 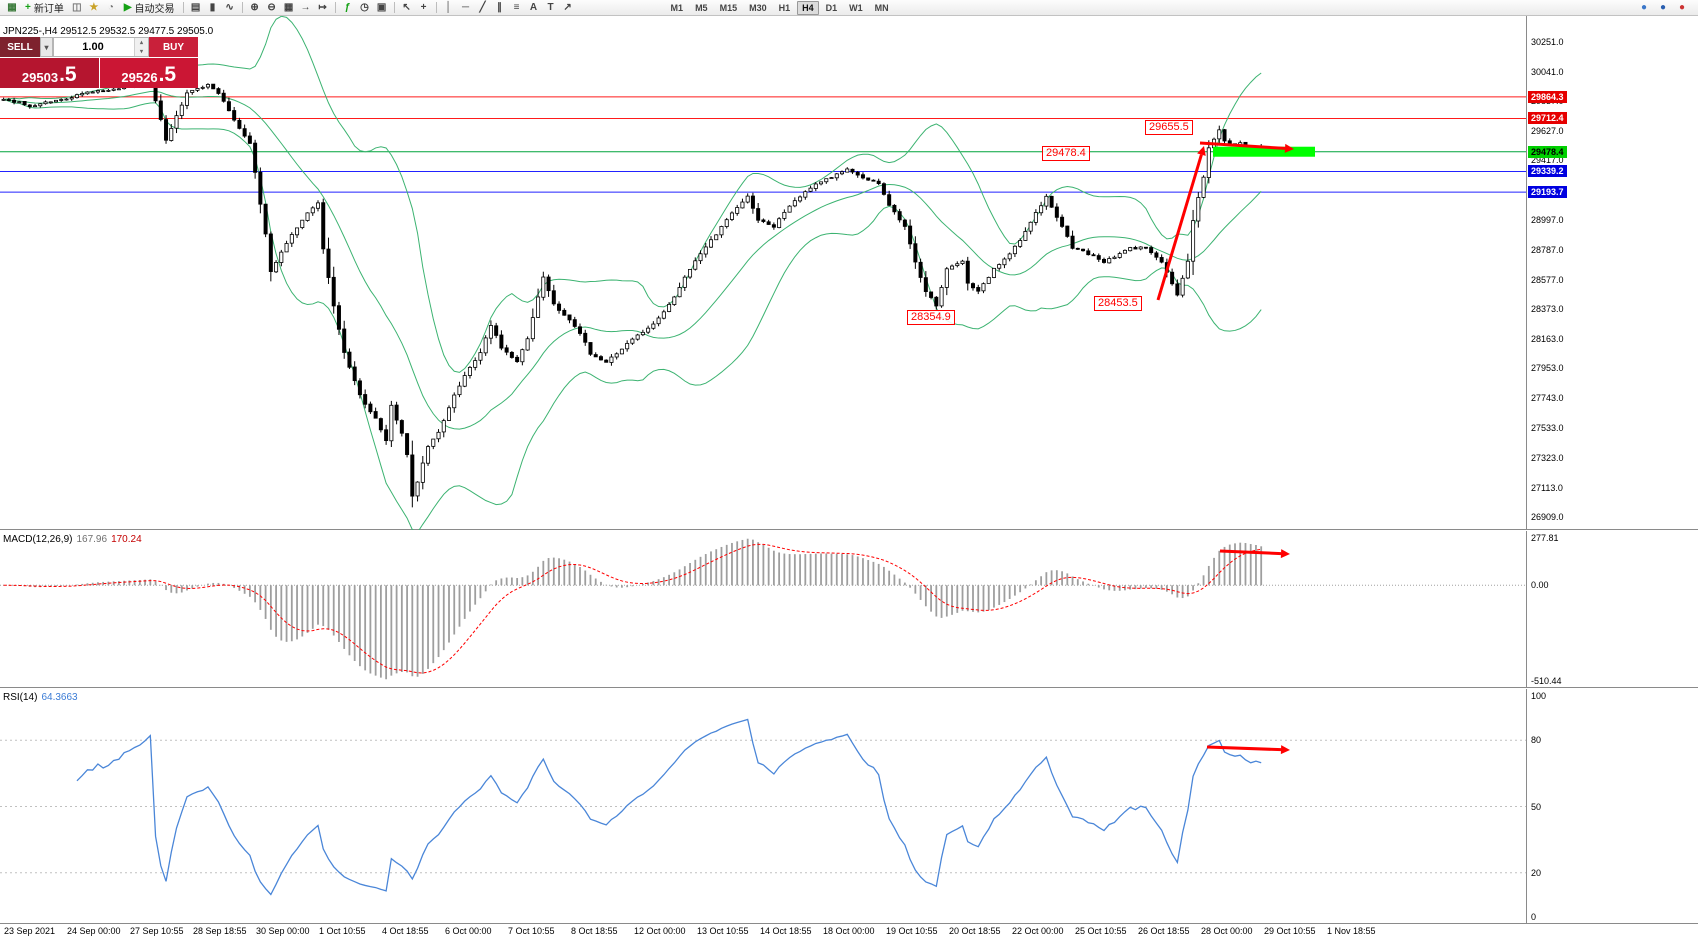 What do you see at coordinates (255, 8) in the screenshot?
I see `zoom-in-icon: ⊕` at bounding box center [255, 8].